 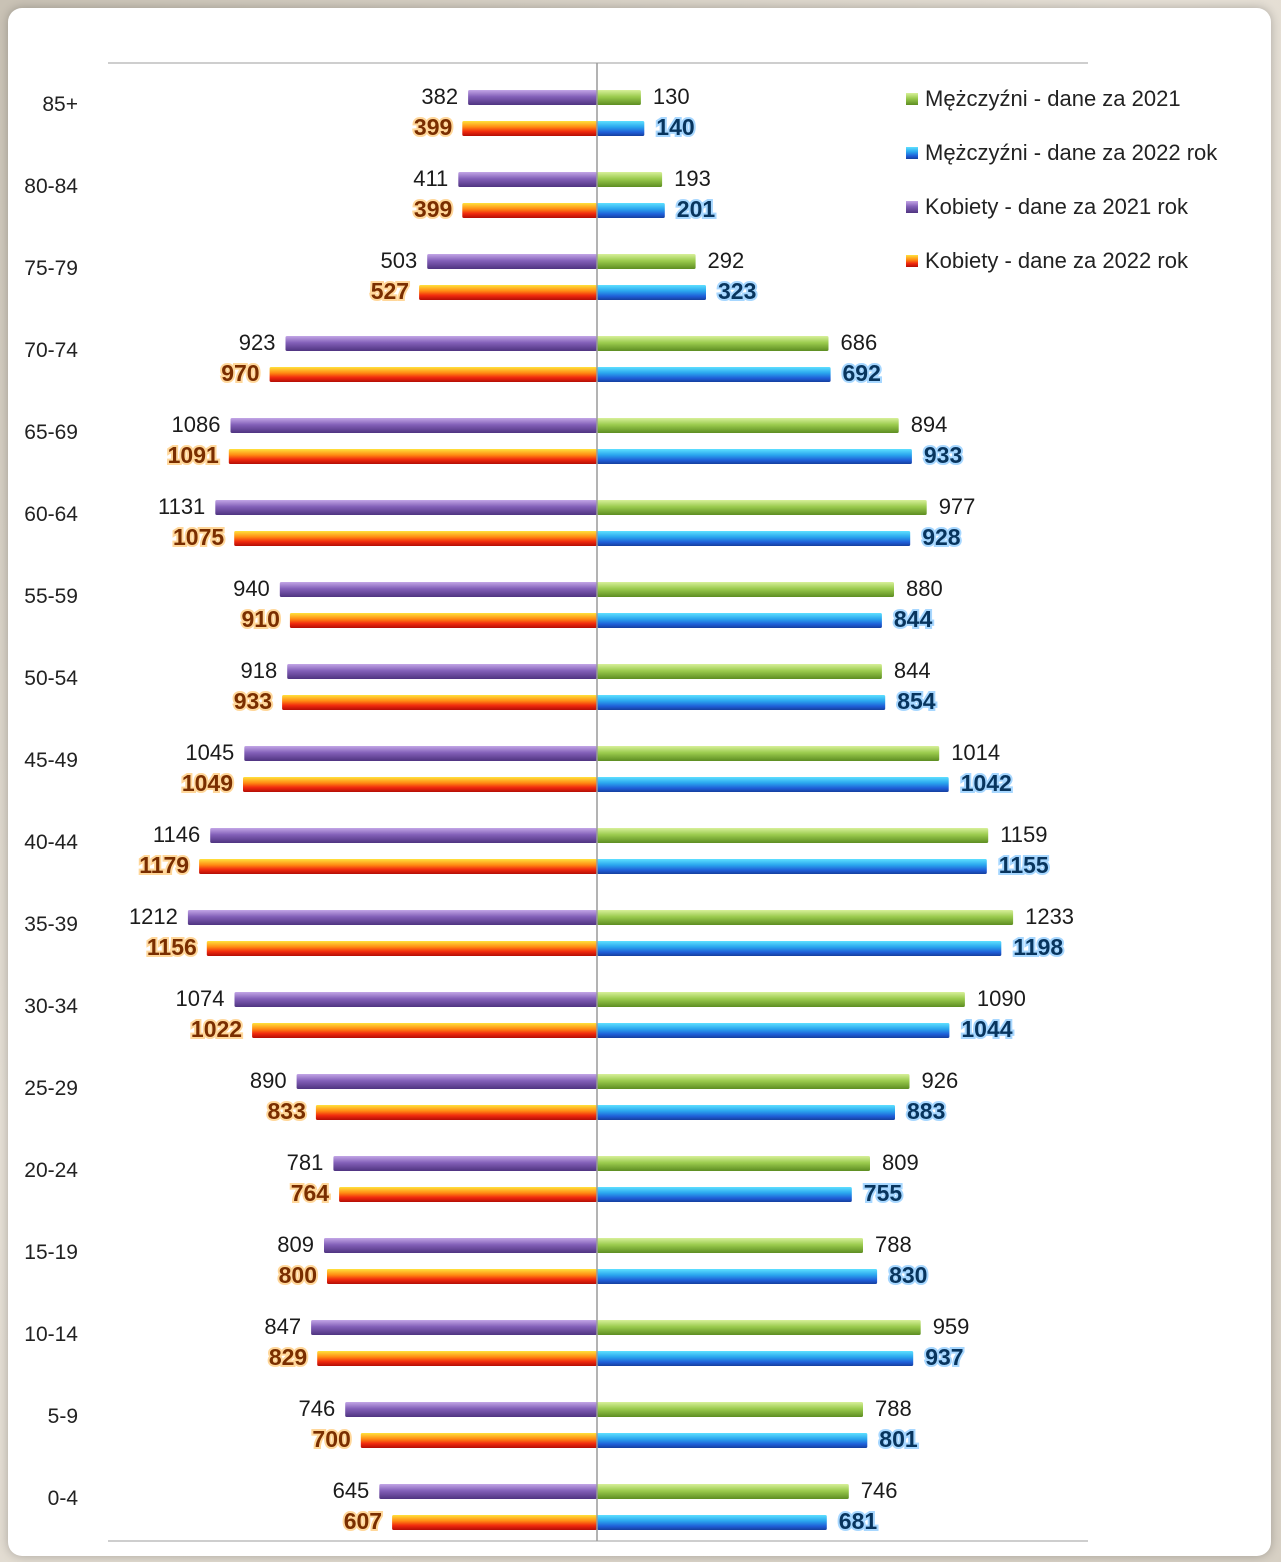 I want to click on data-label-55-59-series-3: 844, so click(x=913, y=619).